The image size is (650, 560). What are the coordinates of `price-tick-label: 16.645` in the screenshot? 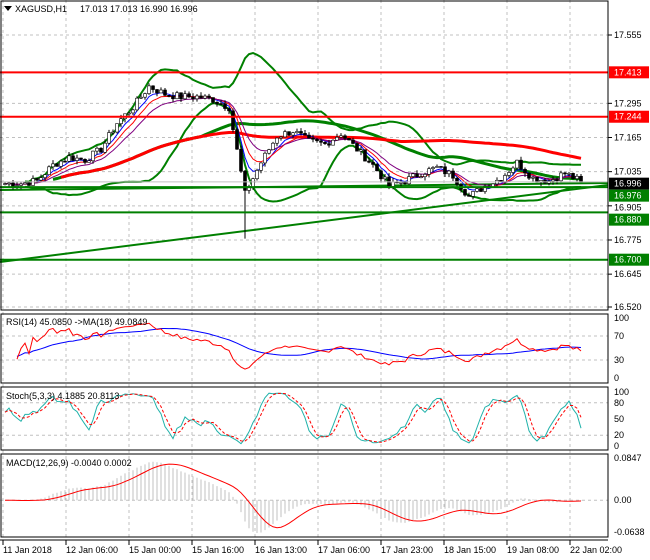 It's located at (628, 274).